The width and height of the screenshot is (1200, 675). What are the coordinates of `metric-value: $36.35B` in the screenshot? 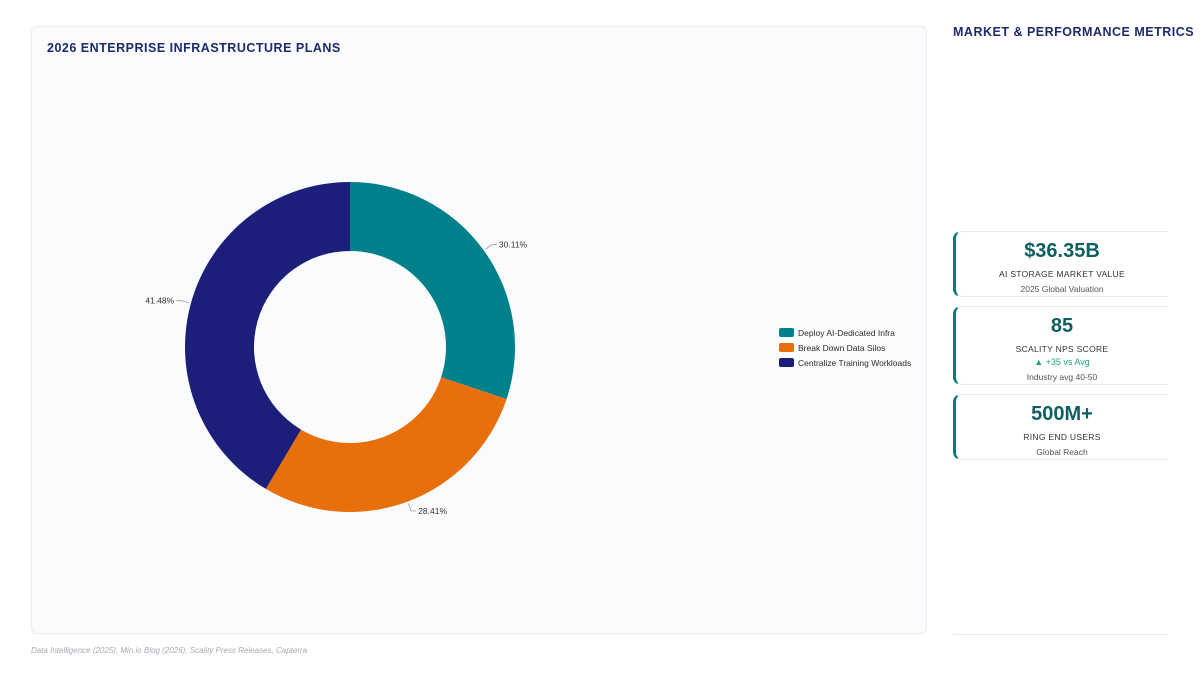 It's located at (1062, 251).